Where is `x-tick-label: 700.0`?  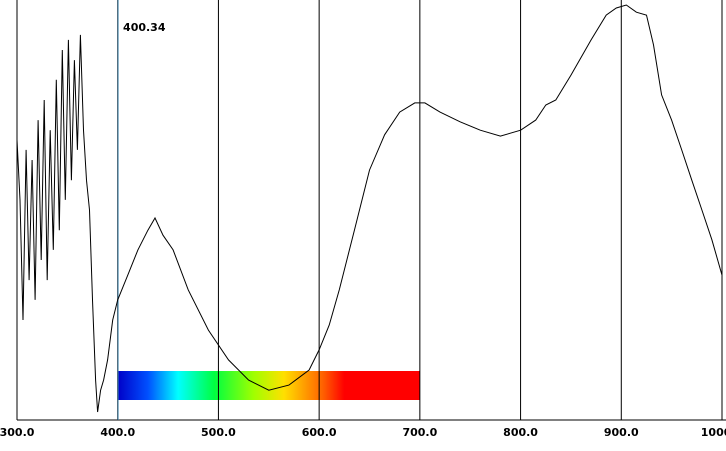
x-tick-label: 700.0 is located at coordinates (419, 432).